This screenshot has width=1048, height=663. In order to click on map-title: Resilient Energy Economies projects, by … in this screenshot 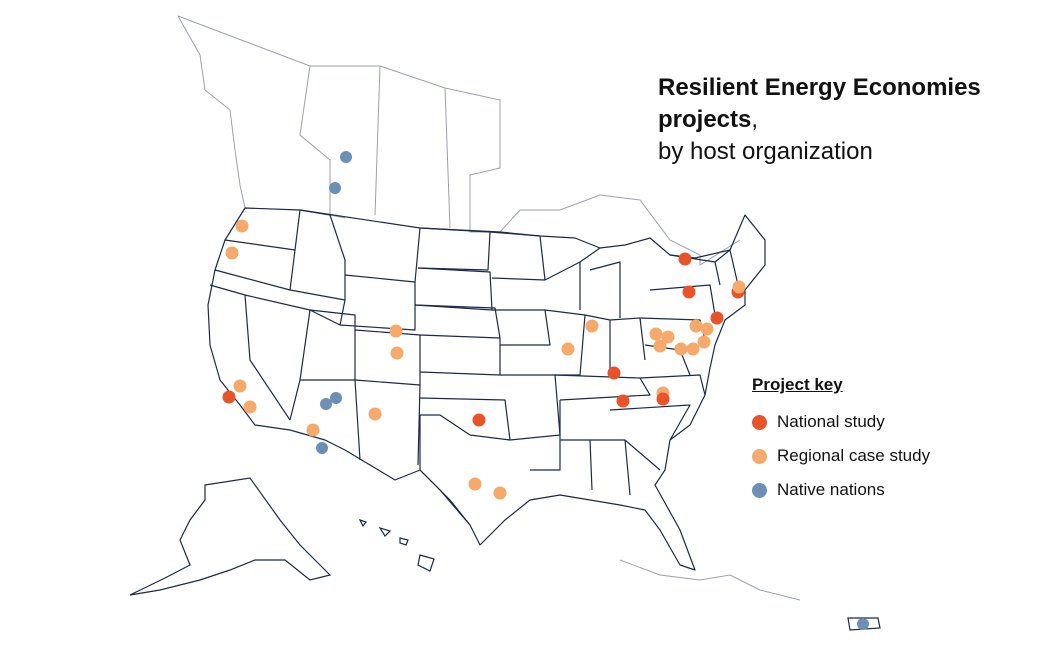, I will do `click(848, 120)`.